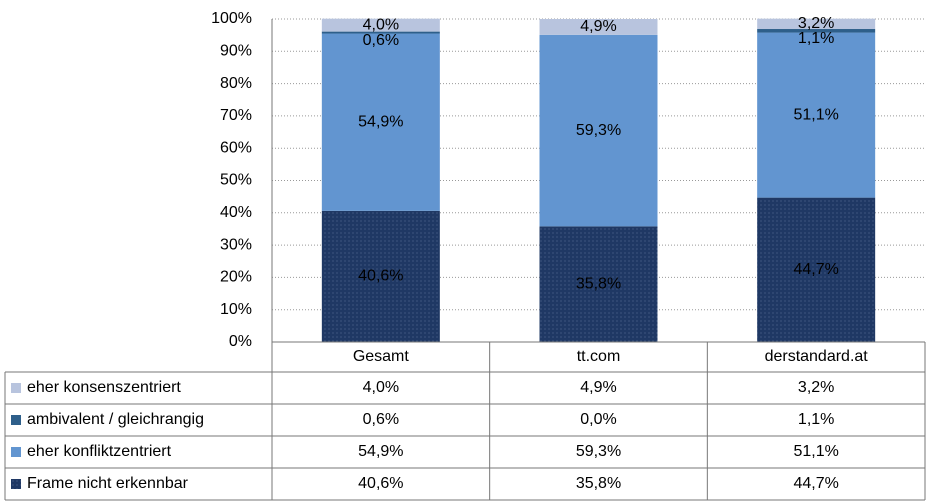  I want to click on legend-label: eher konsenszentriert, so click(104, 387).